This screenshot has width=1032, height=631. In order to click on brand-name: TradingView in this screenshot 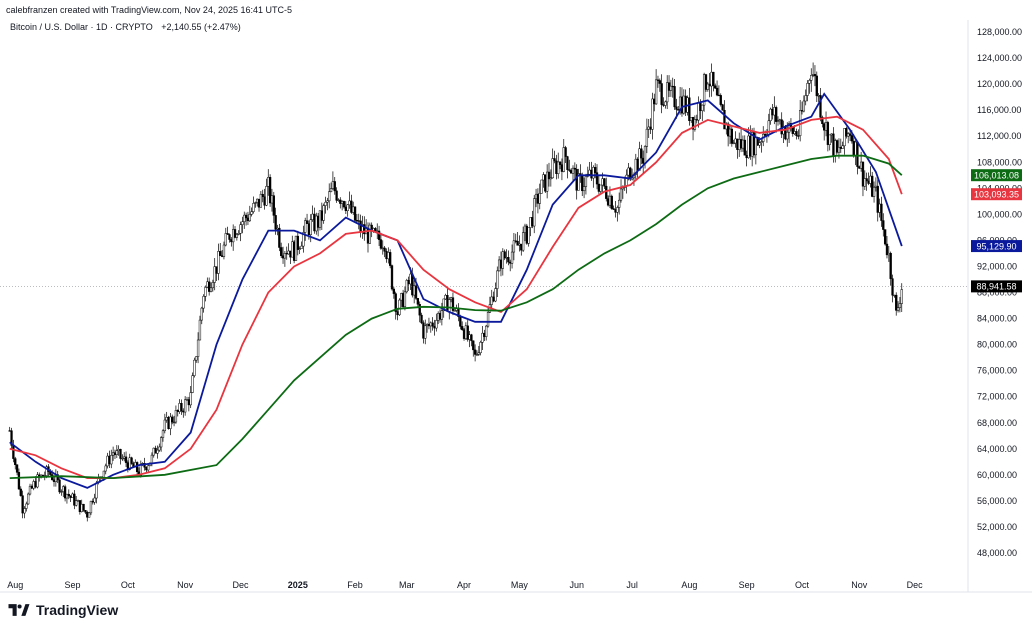, I will do `click(77, 610)`.